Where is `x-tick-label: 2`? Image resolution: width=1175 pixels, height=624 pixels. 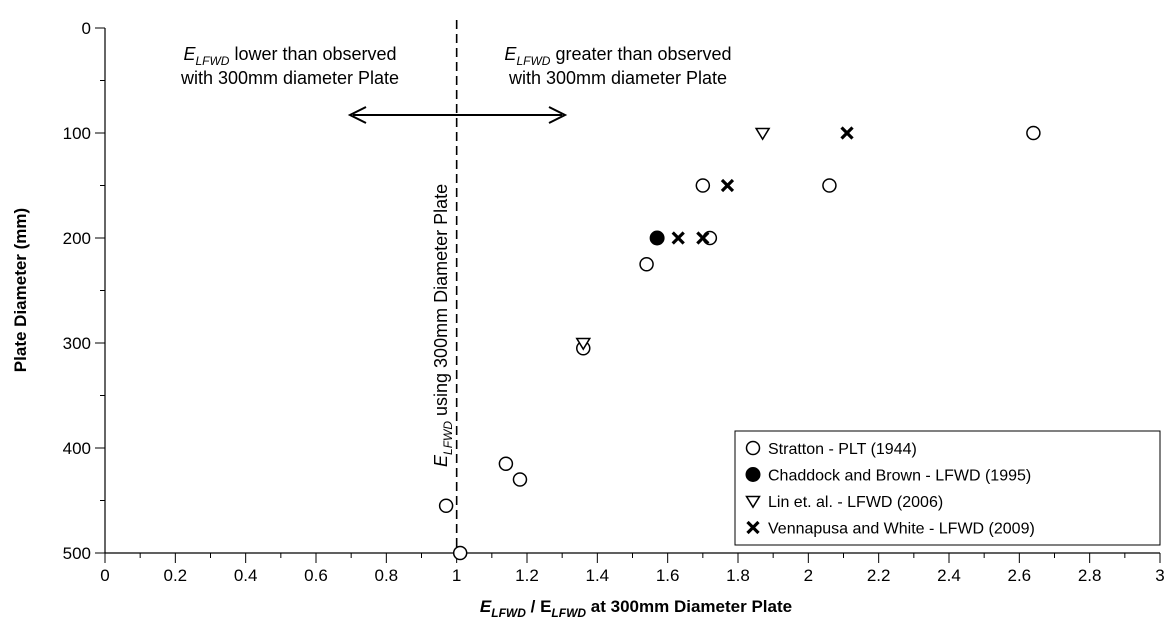 x-tick-label: 2 is located at coordinates (808, 575).